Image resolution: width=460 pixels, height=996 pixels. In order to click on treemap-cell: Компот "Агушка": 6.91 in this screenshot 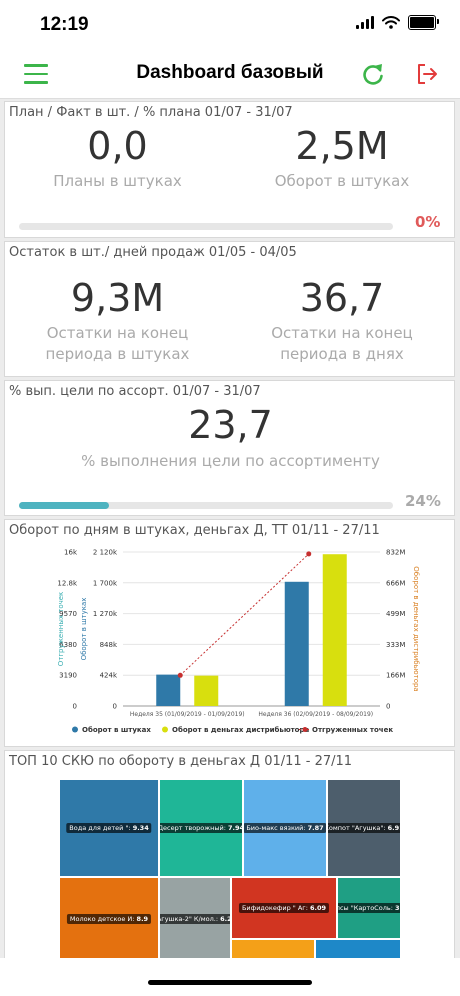, I will do `click(364, 828)`.